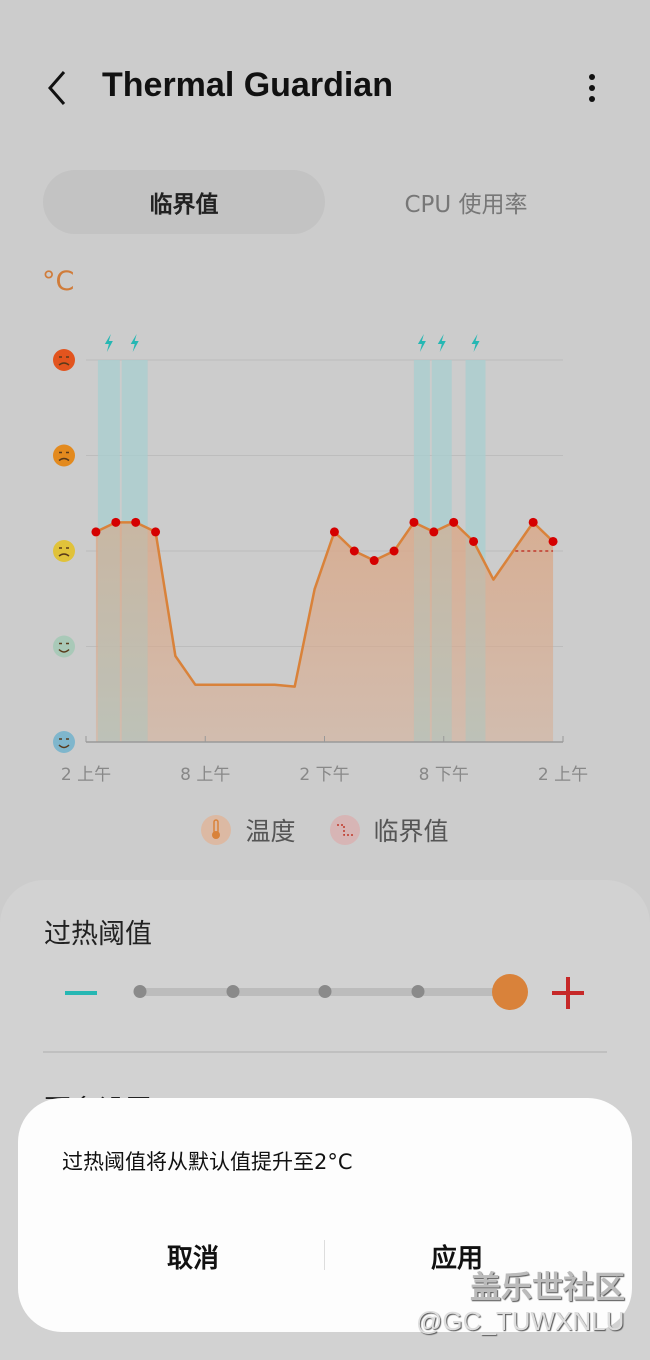 The image size is (650, 1360). I want to click on temperature-area, so click(324, 632).